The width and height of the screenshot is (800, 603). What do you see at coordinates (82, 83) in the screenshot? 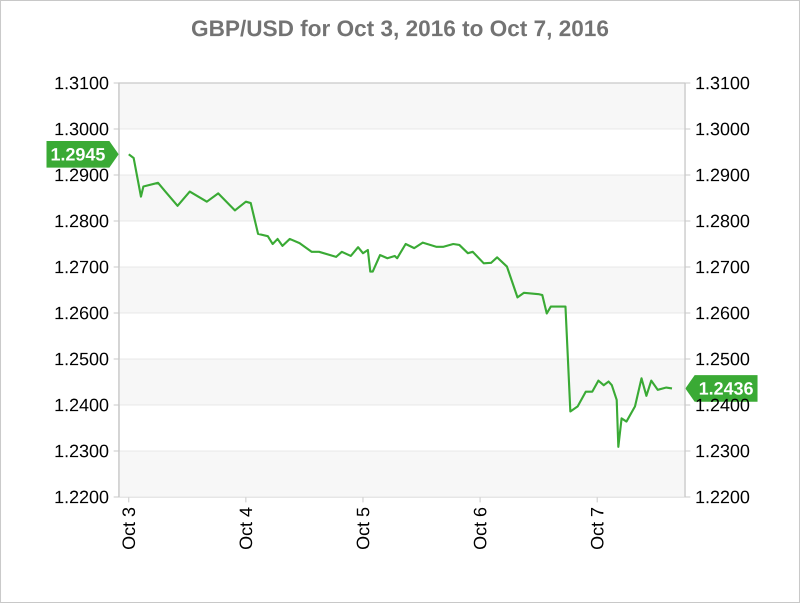
I see `y2-tick-label: 1.3100` at bounding box center [82, 83].